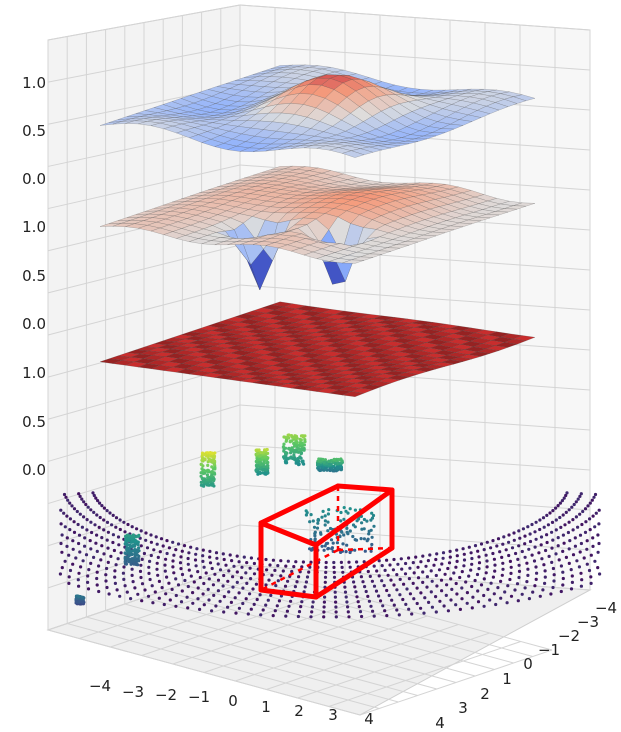  Describe the element at coordinates (266, 707) in the screenshot. I see `x-tick-label: 1` at that location.